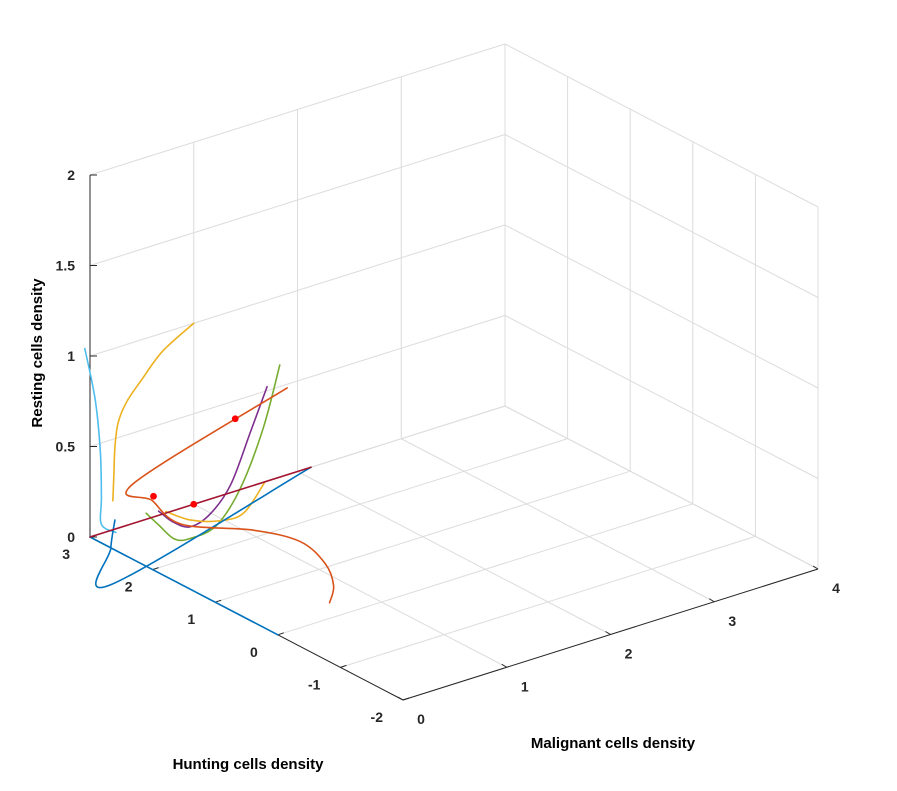  I want to click on x-tick-label: 4, so click(836, 588).